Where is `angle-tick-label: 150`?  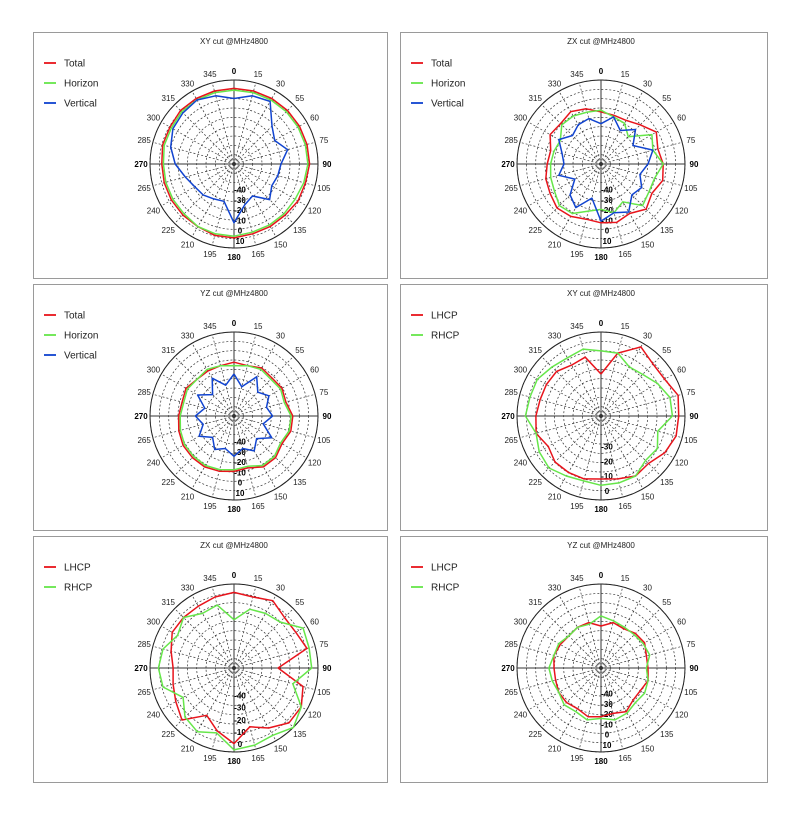
angle-tick-label: 150 is located at coordinates (281, 245).